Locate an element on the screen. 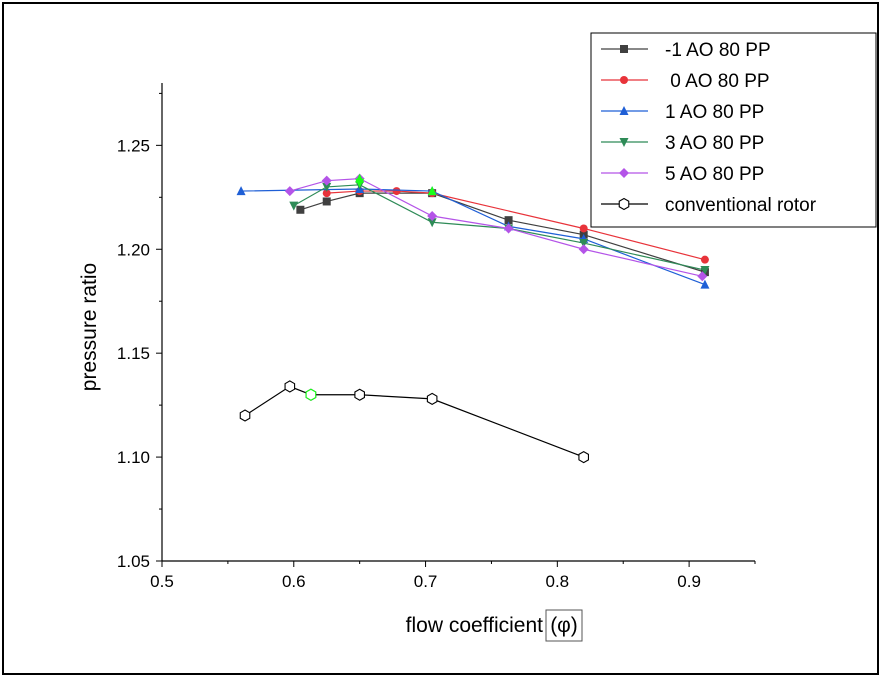  x-tick-label: 0.8 is located at coordinates (558, 581).